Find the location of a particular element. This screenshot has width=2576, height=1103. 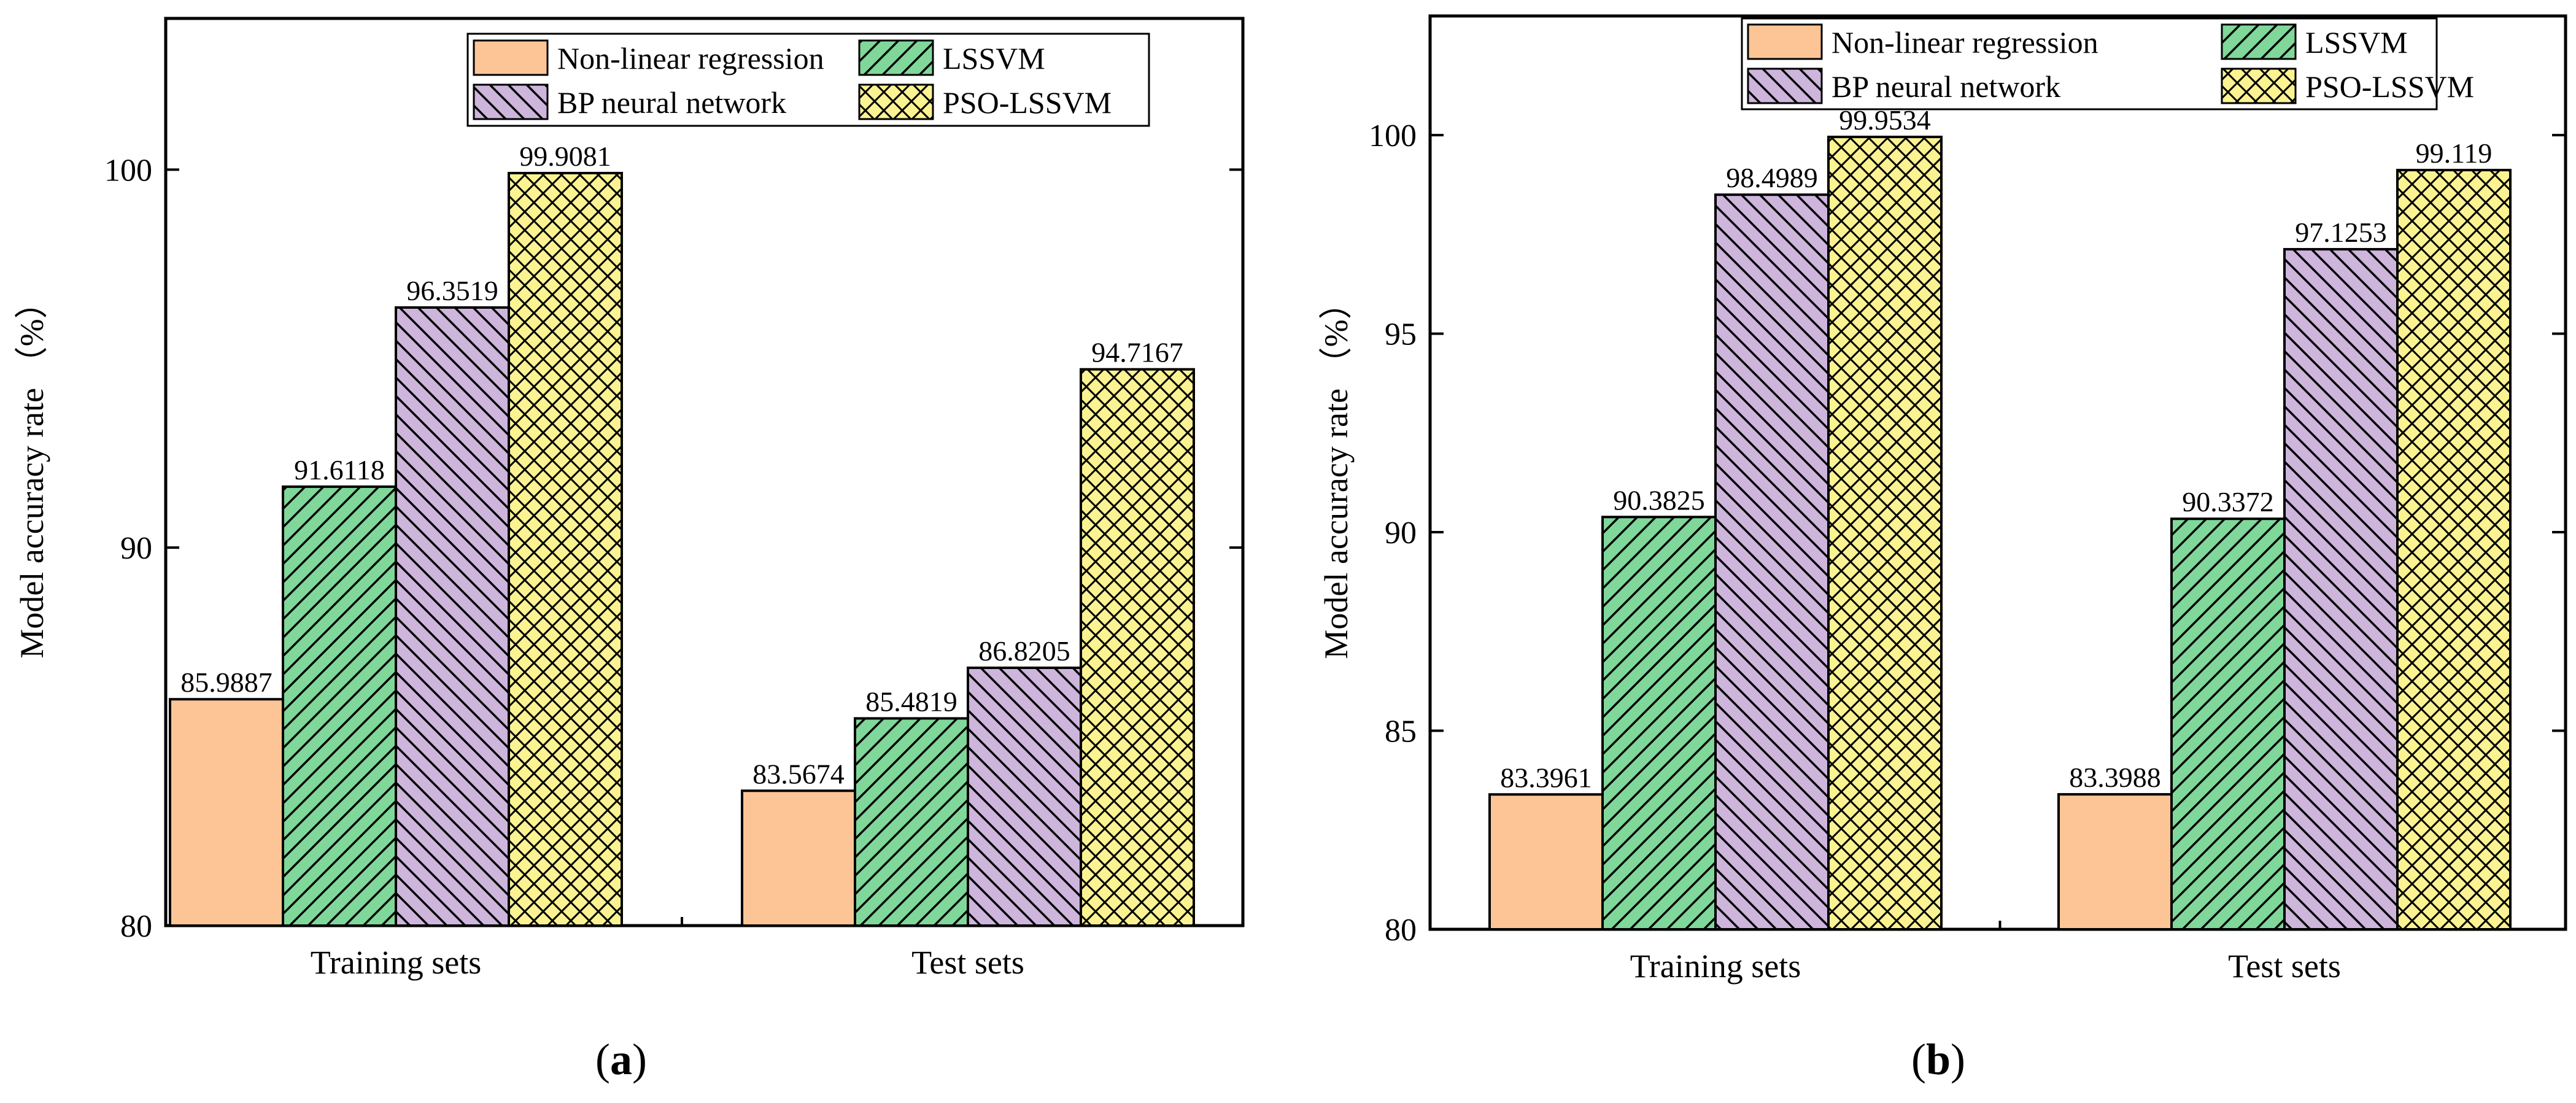

y-tick-label-b-3: 95 is located at coordinates (1401, 334).